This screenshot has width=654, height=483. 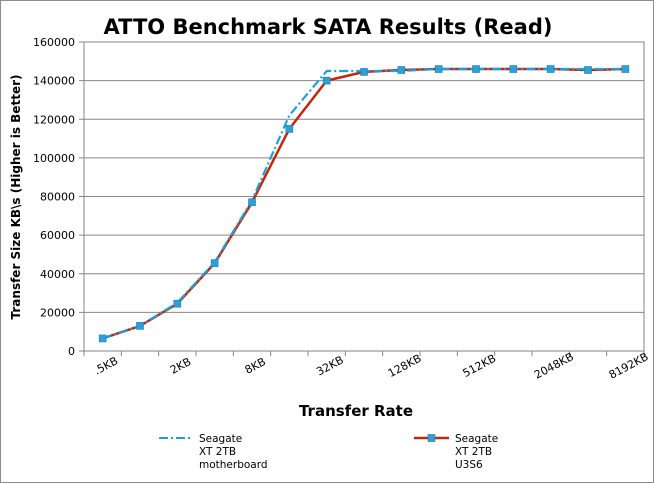 I want to click on x-axis-title: Transfer Rate, so click(x=356, y=411).